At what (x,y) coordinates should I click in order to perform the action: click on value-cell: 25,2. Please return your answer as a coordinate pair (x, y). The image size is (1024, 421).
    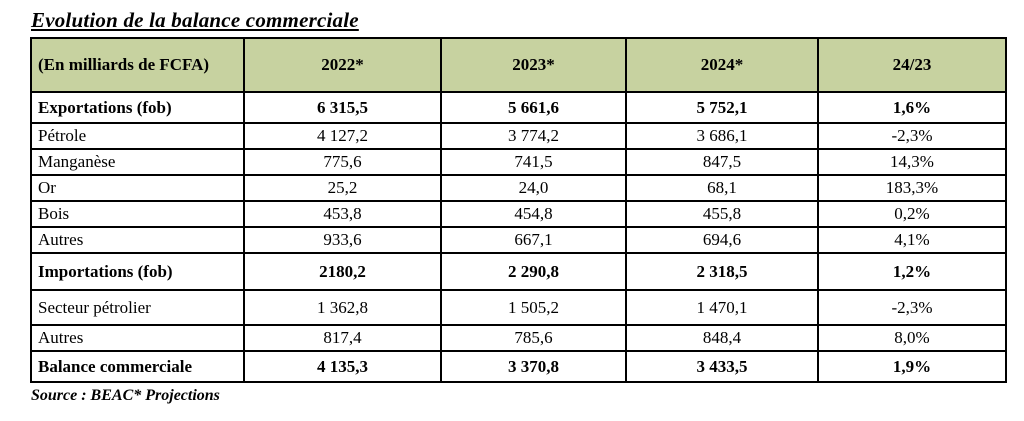
    Looking at the image, I should click on (342, 188).